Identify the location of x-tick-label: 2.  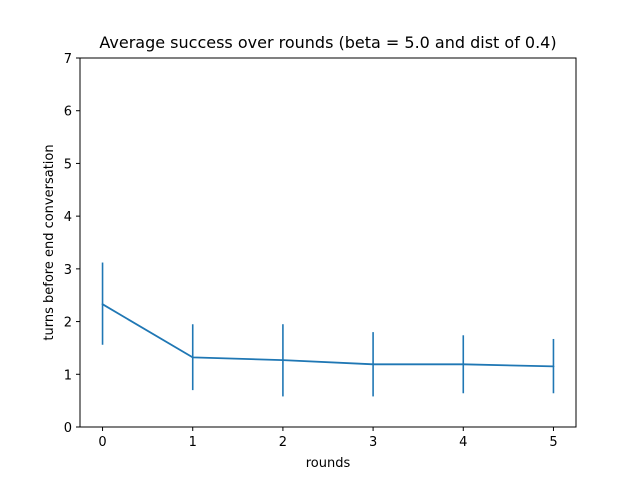
(283, 442).